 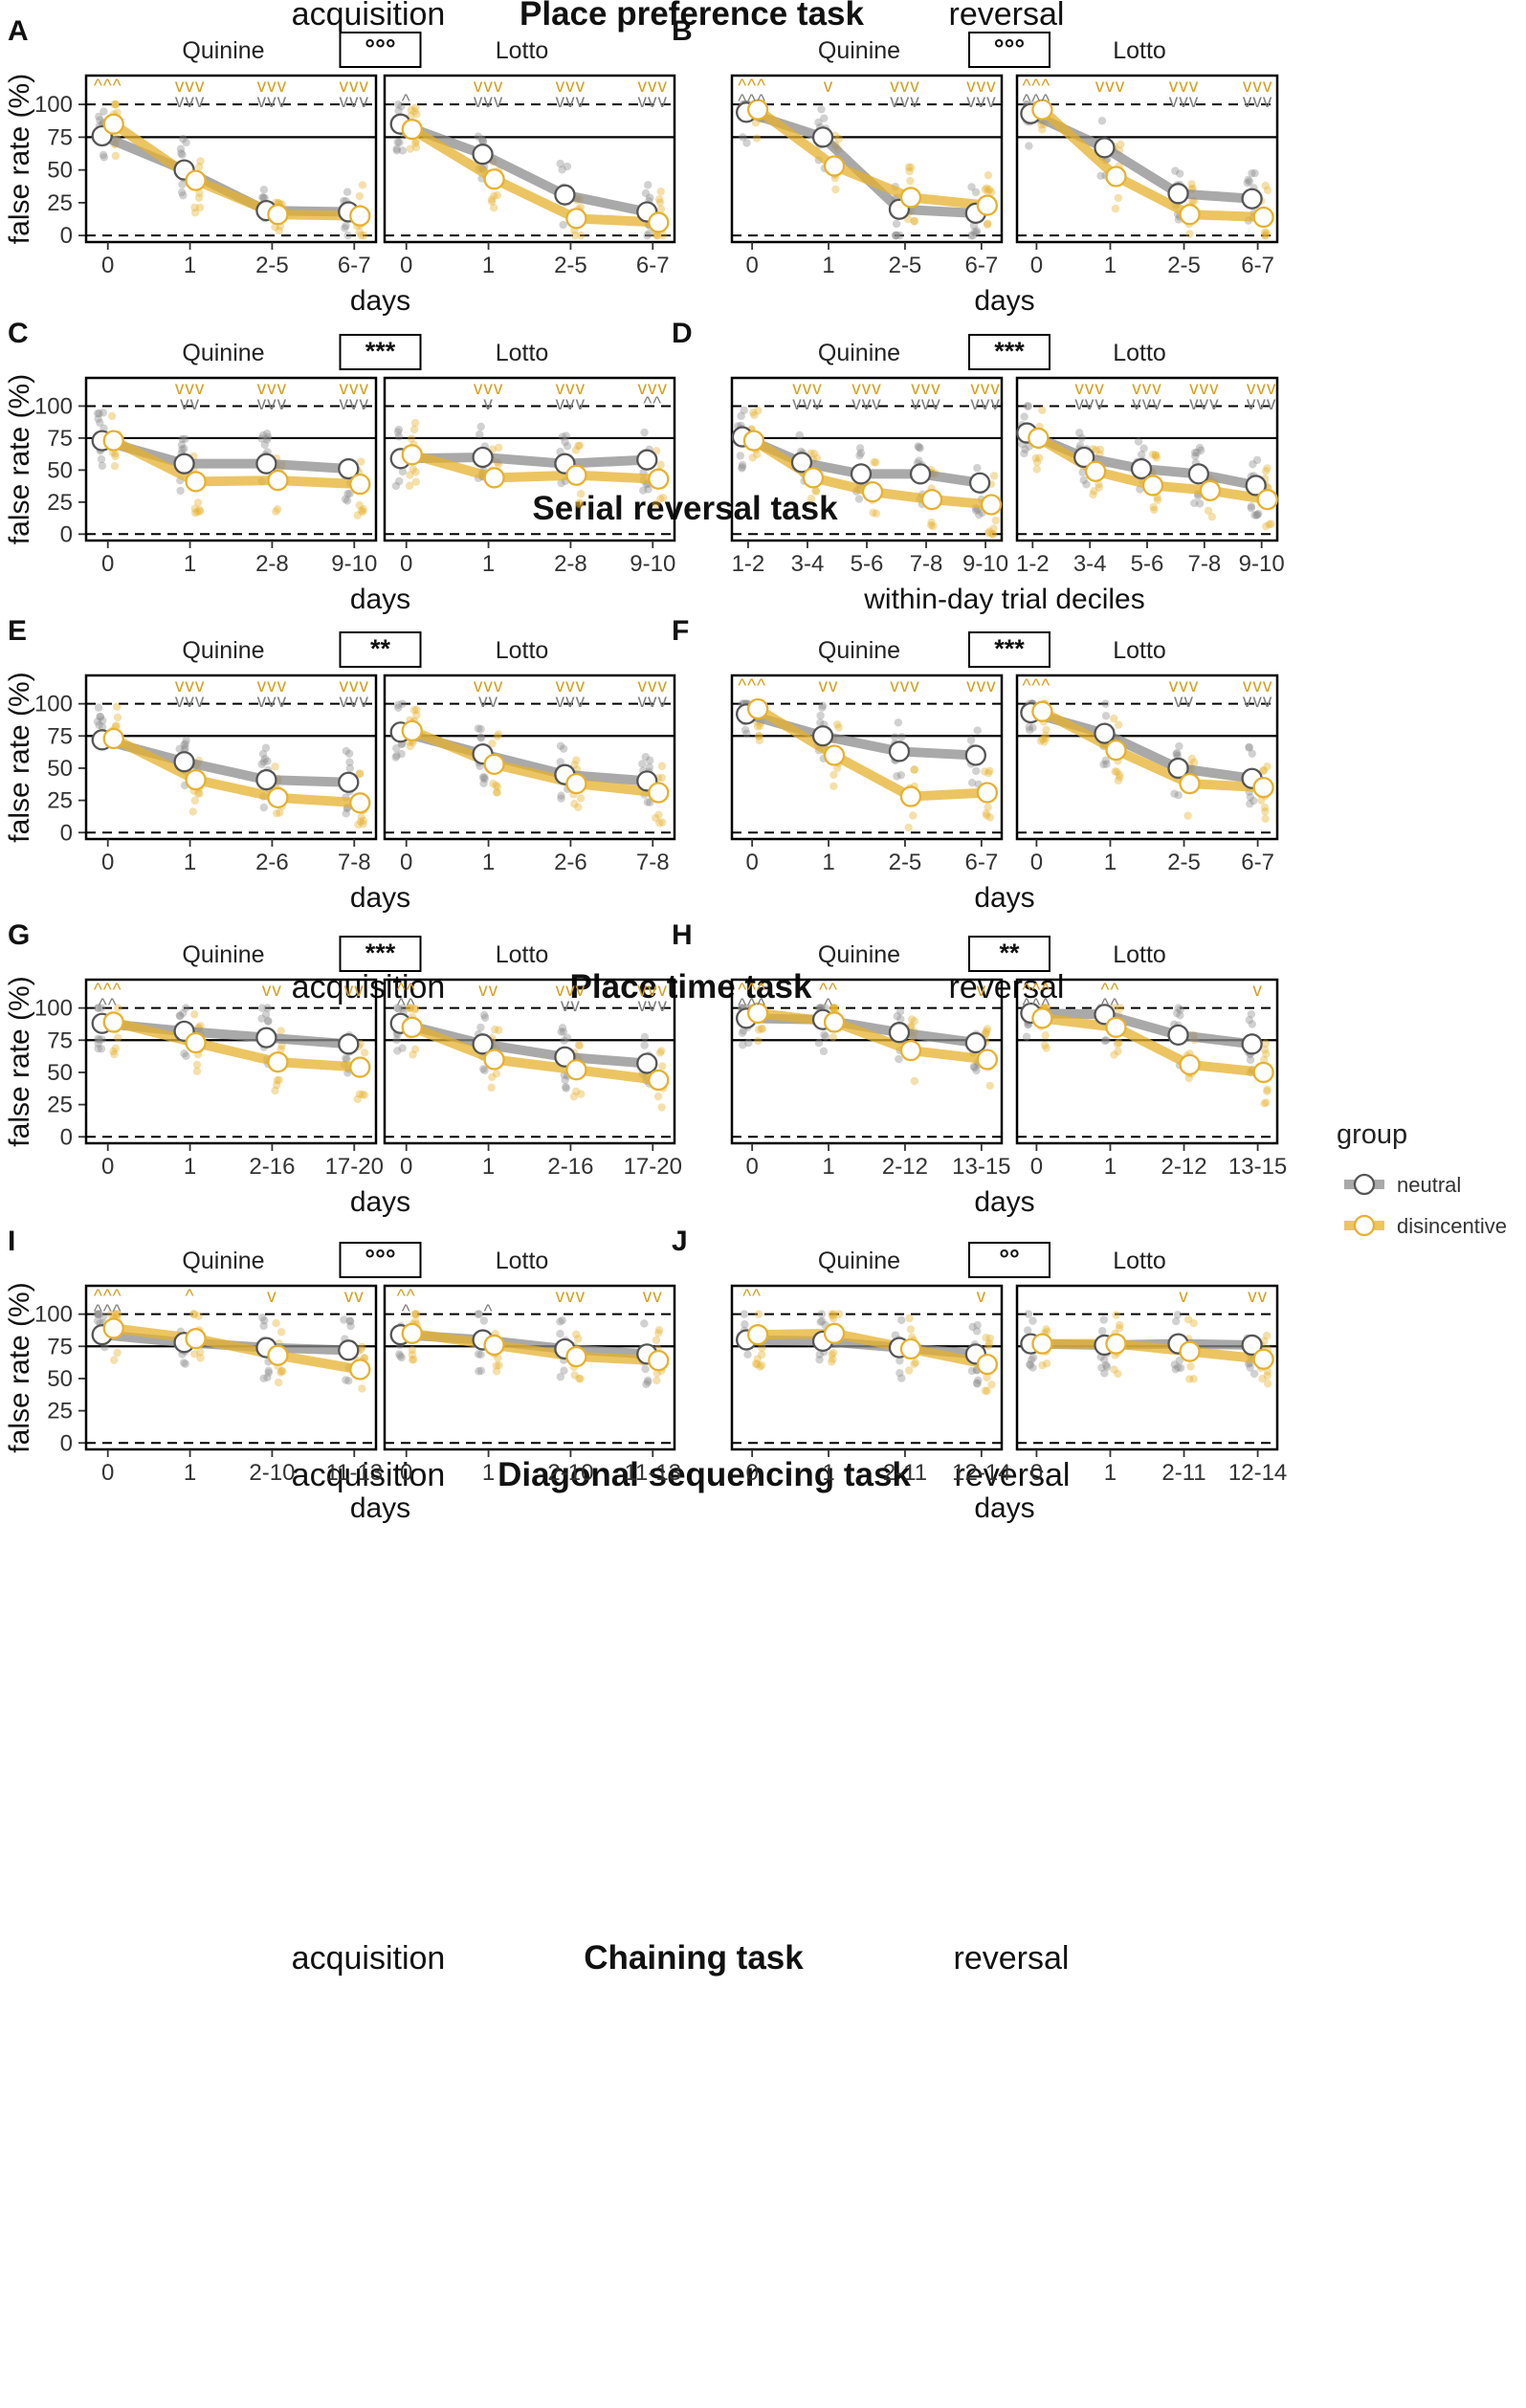 What do you see at coordinates (1013, 1475) in the screenshot?
I see `reversal-title: reversal` at bounding box center [1013, 1475].